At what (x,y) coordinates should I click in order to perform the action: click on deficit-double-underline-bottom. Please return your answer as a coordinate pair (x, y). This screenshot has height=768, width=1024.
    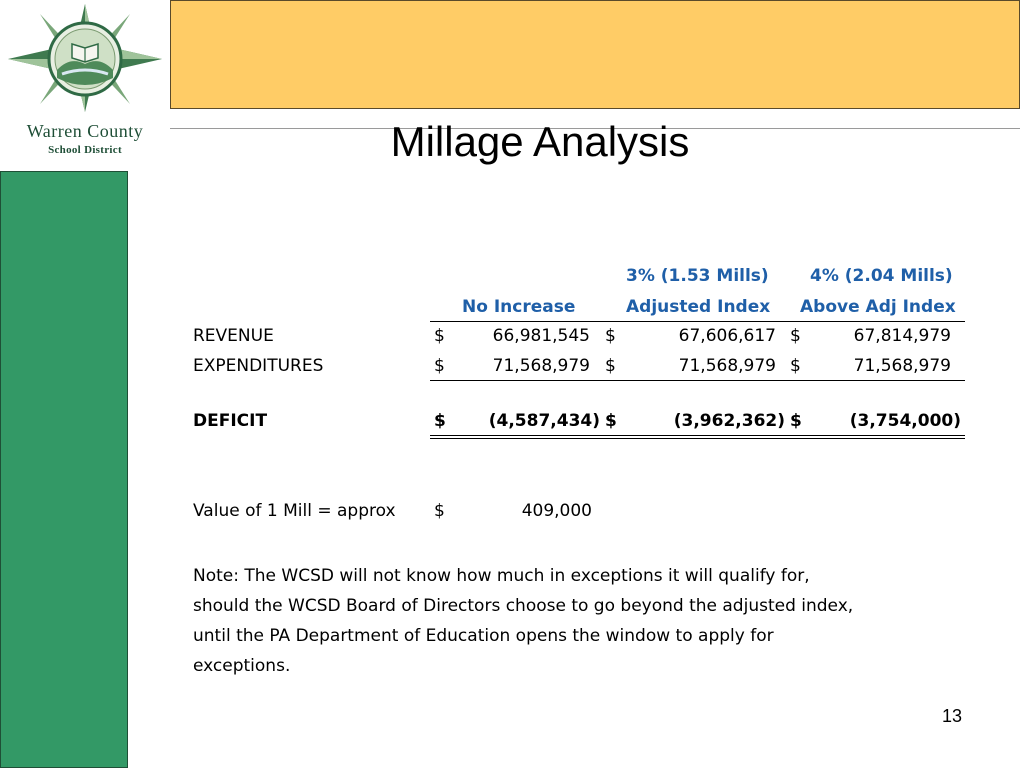
    Looking at the image, I should click on (697, 438).